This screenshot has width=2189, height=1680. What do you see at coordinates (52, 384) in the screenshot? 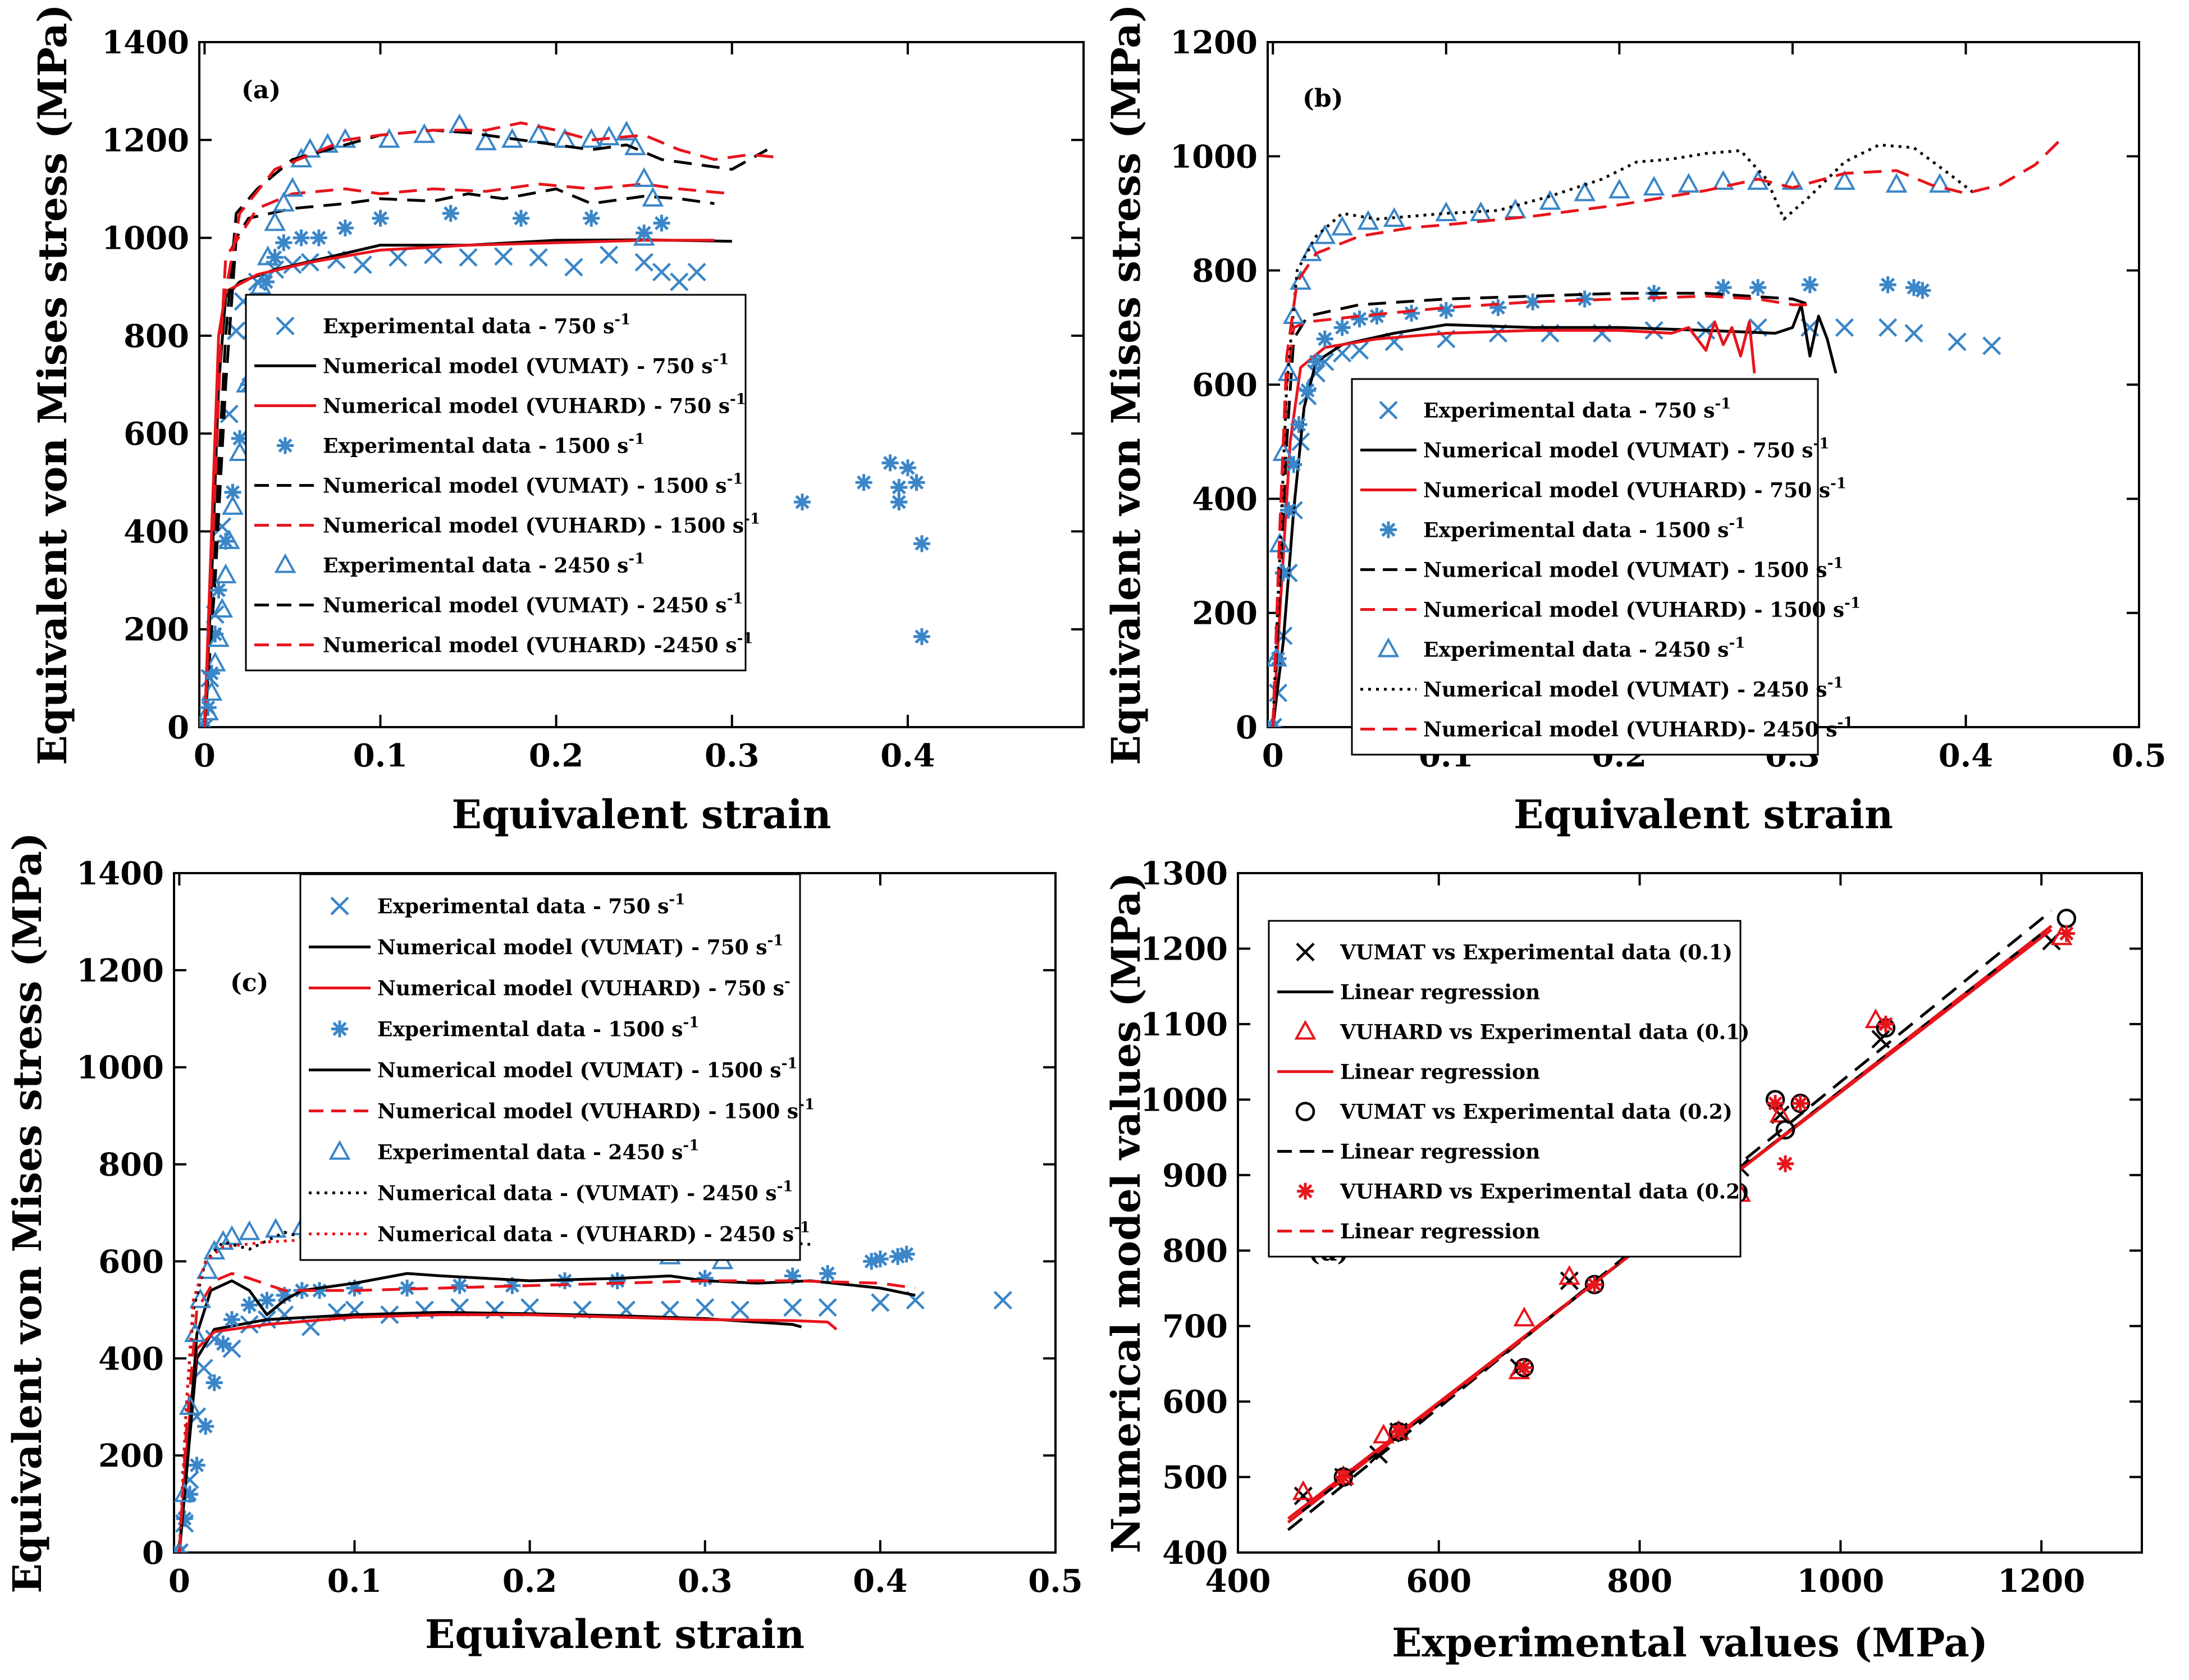
I see `y-axis-label: Equivalent von Mises stress (MPa)` at bounding box center [52, 384].